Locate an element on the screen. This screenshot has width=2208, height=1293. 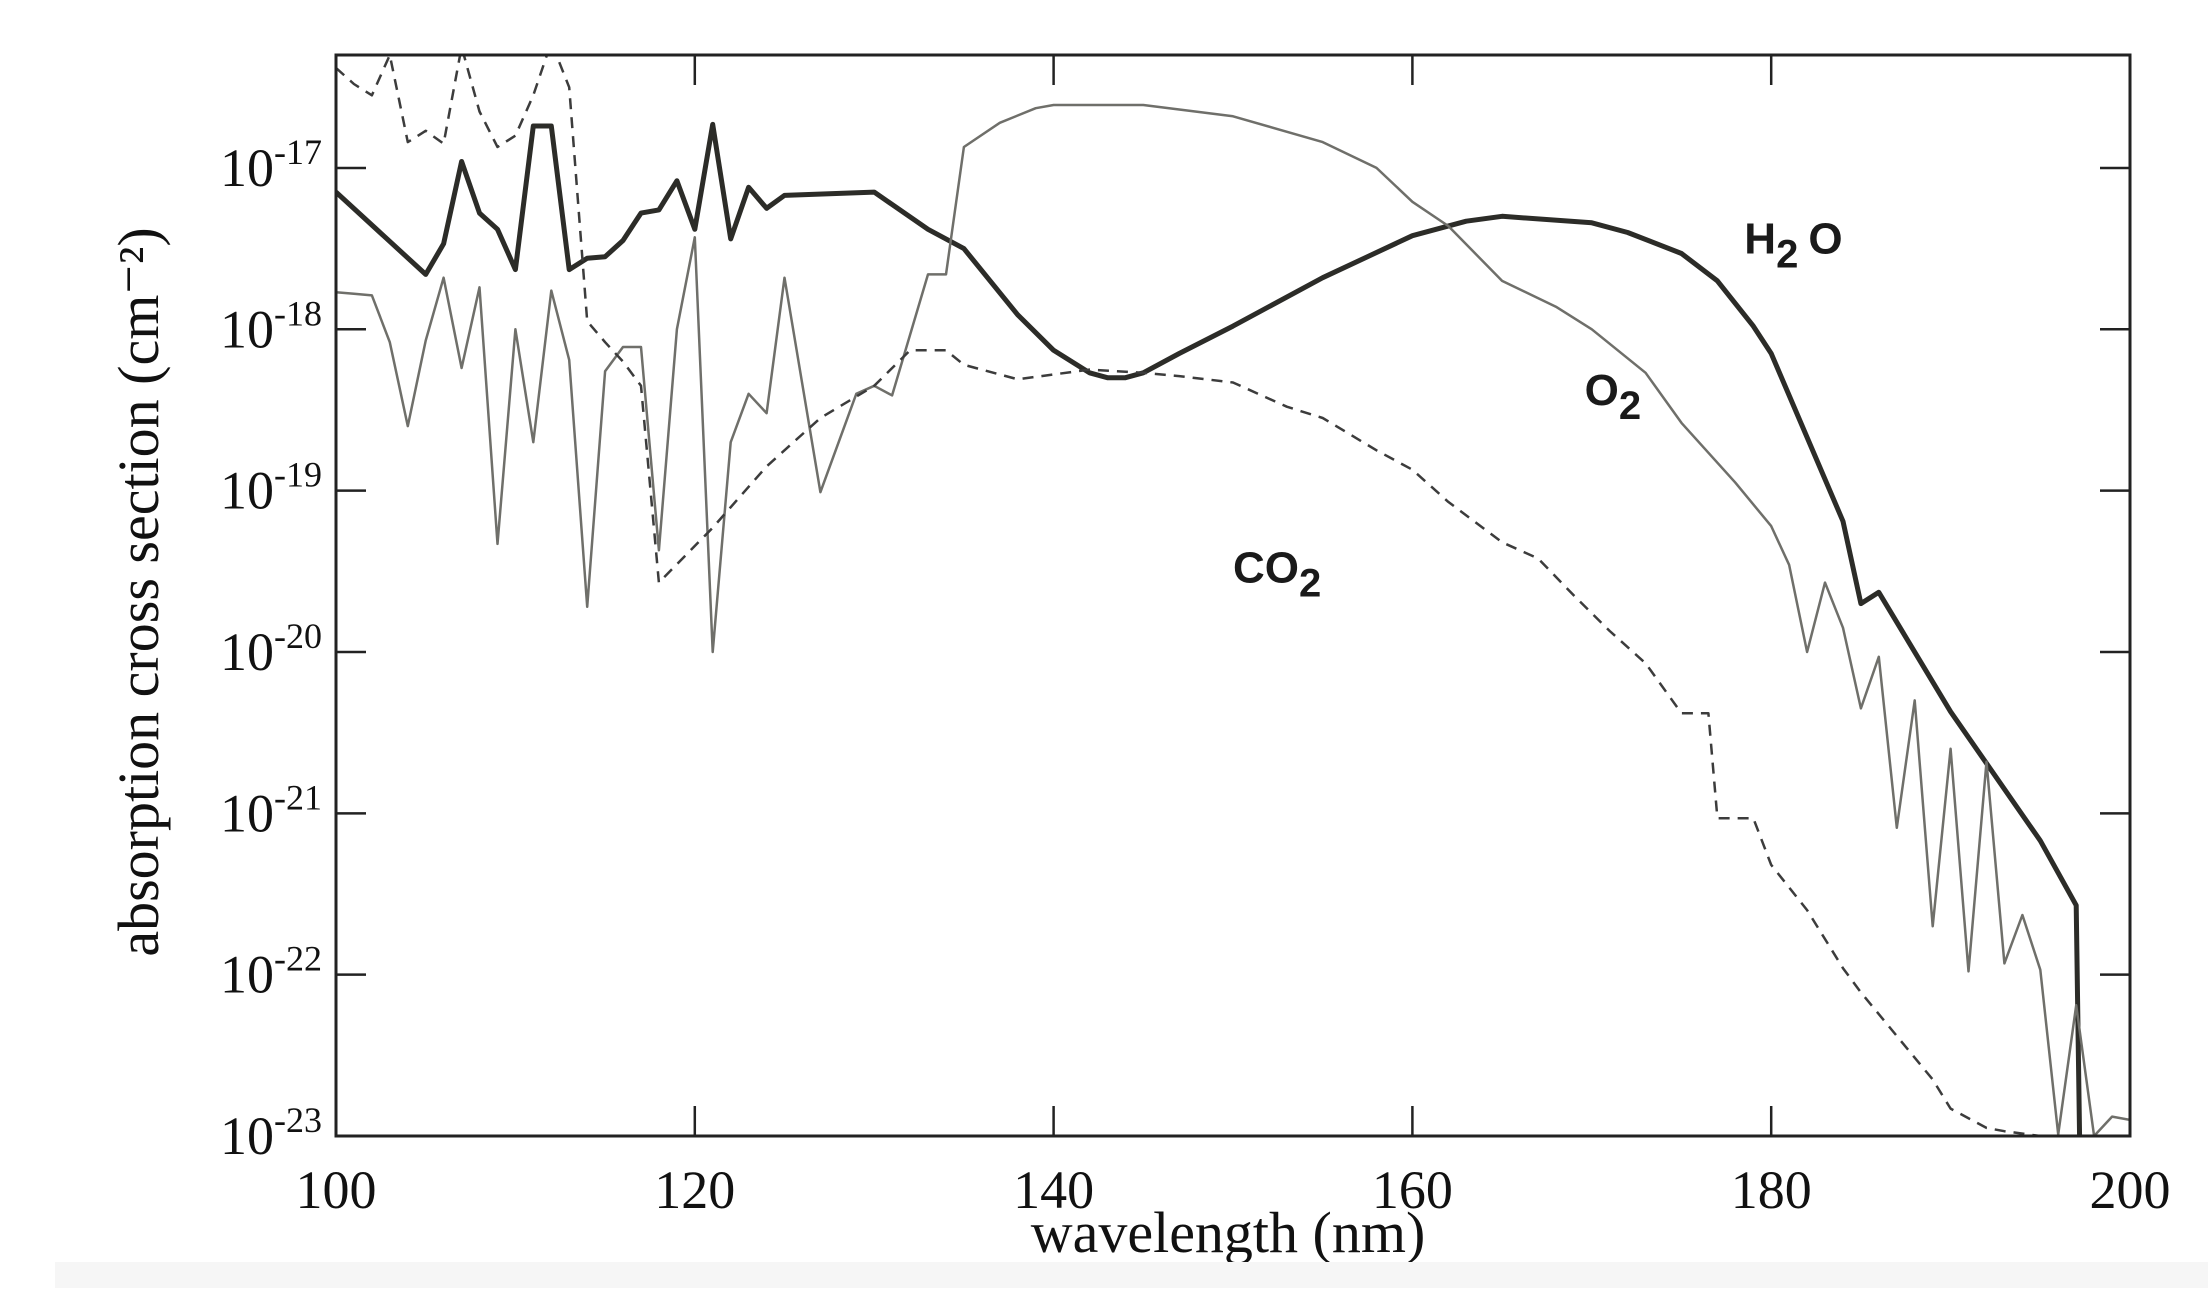
y-tick-label: 10-23 is located at coordinates (271, 1133).